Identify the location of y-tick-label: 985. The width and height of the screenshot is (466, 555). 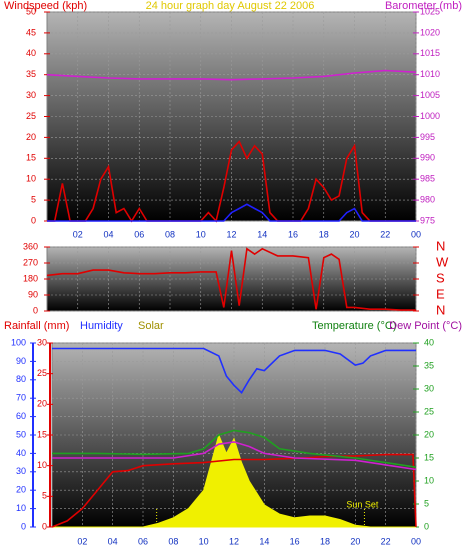
(427, 179).